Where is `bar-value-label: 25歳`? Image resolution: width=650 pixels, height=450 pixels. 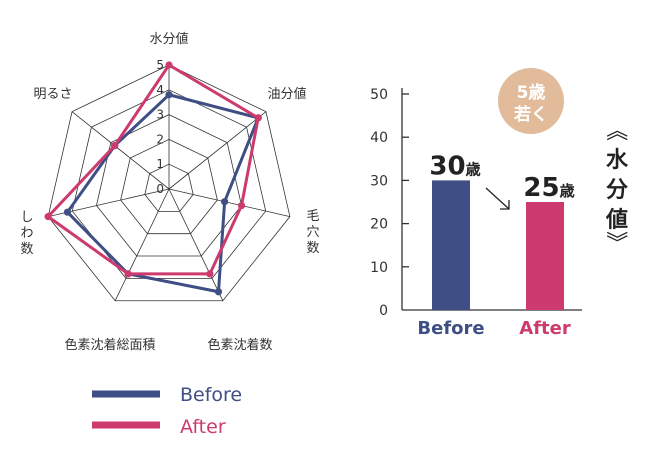 bar-value-label: 25歳 is located at coordinates (548, 188).